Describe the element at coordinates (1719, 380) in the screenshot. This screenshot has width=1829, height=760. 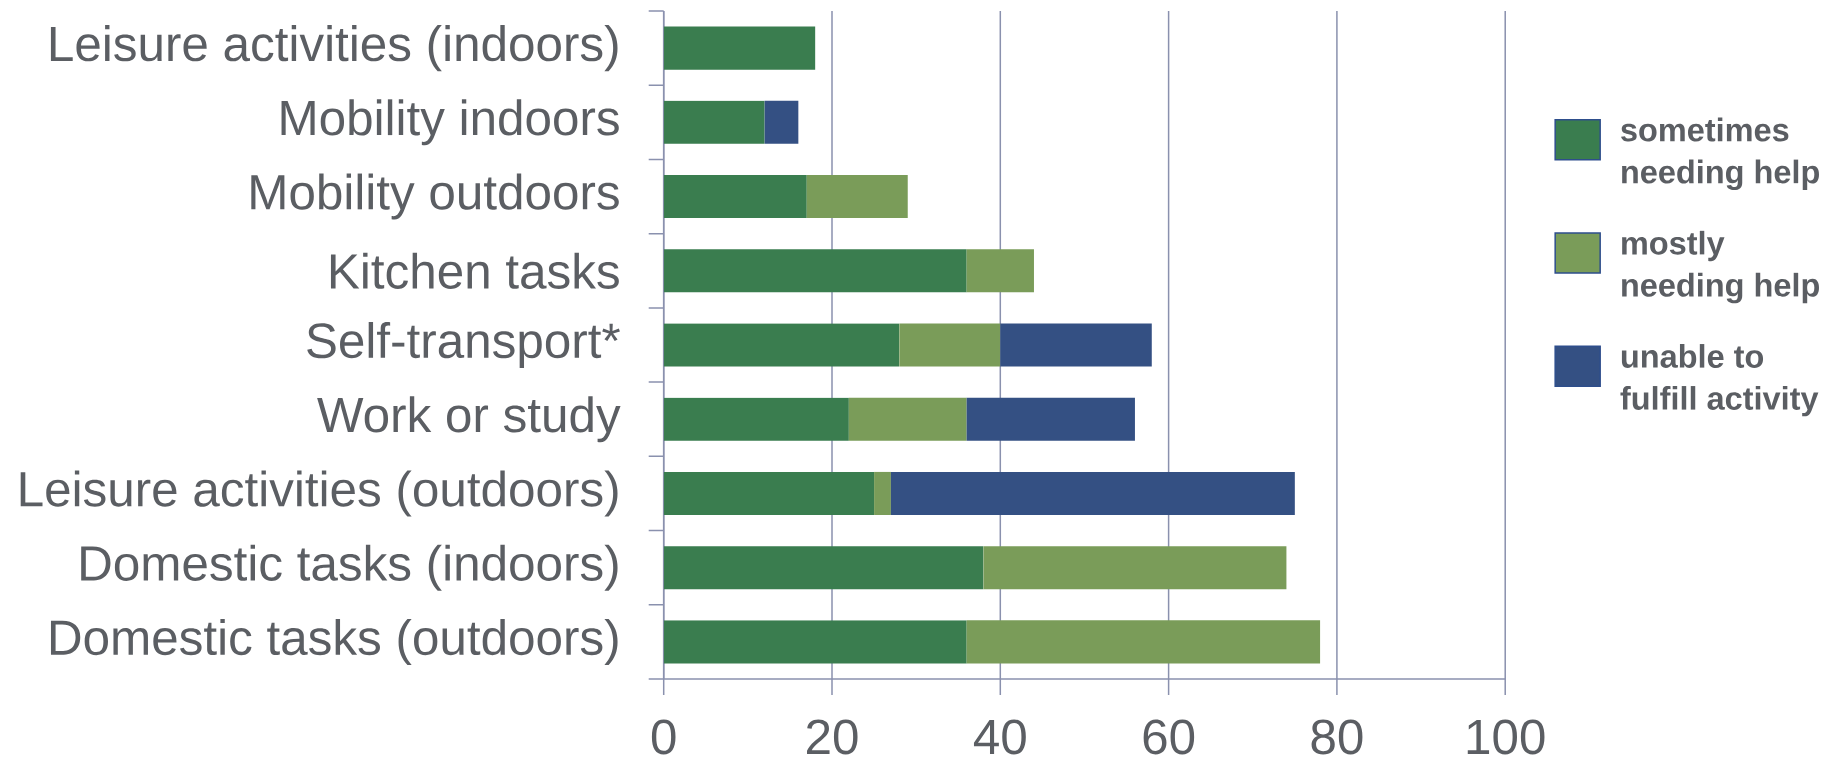
I see `legend-label: unable to fulfill activity` at that location.